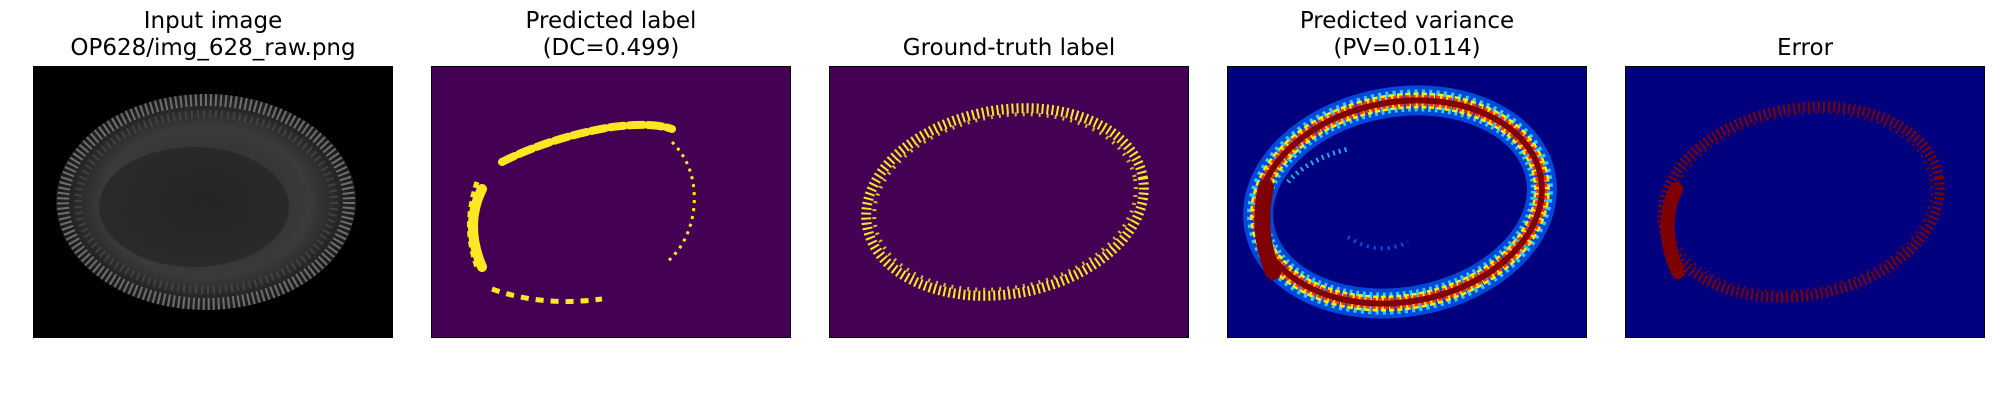 Image resolution: width=2000 pixels, height=400 pixels. I want to click on panel-title-line1: Predicted variance, so click(1407, 21).